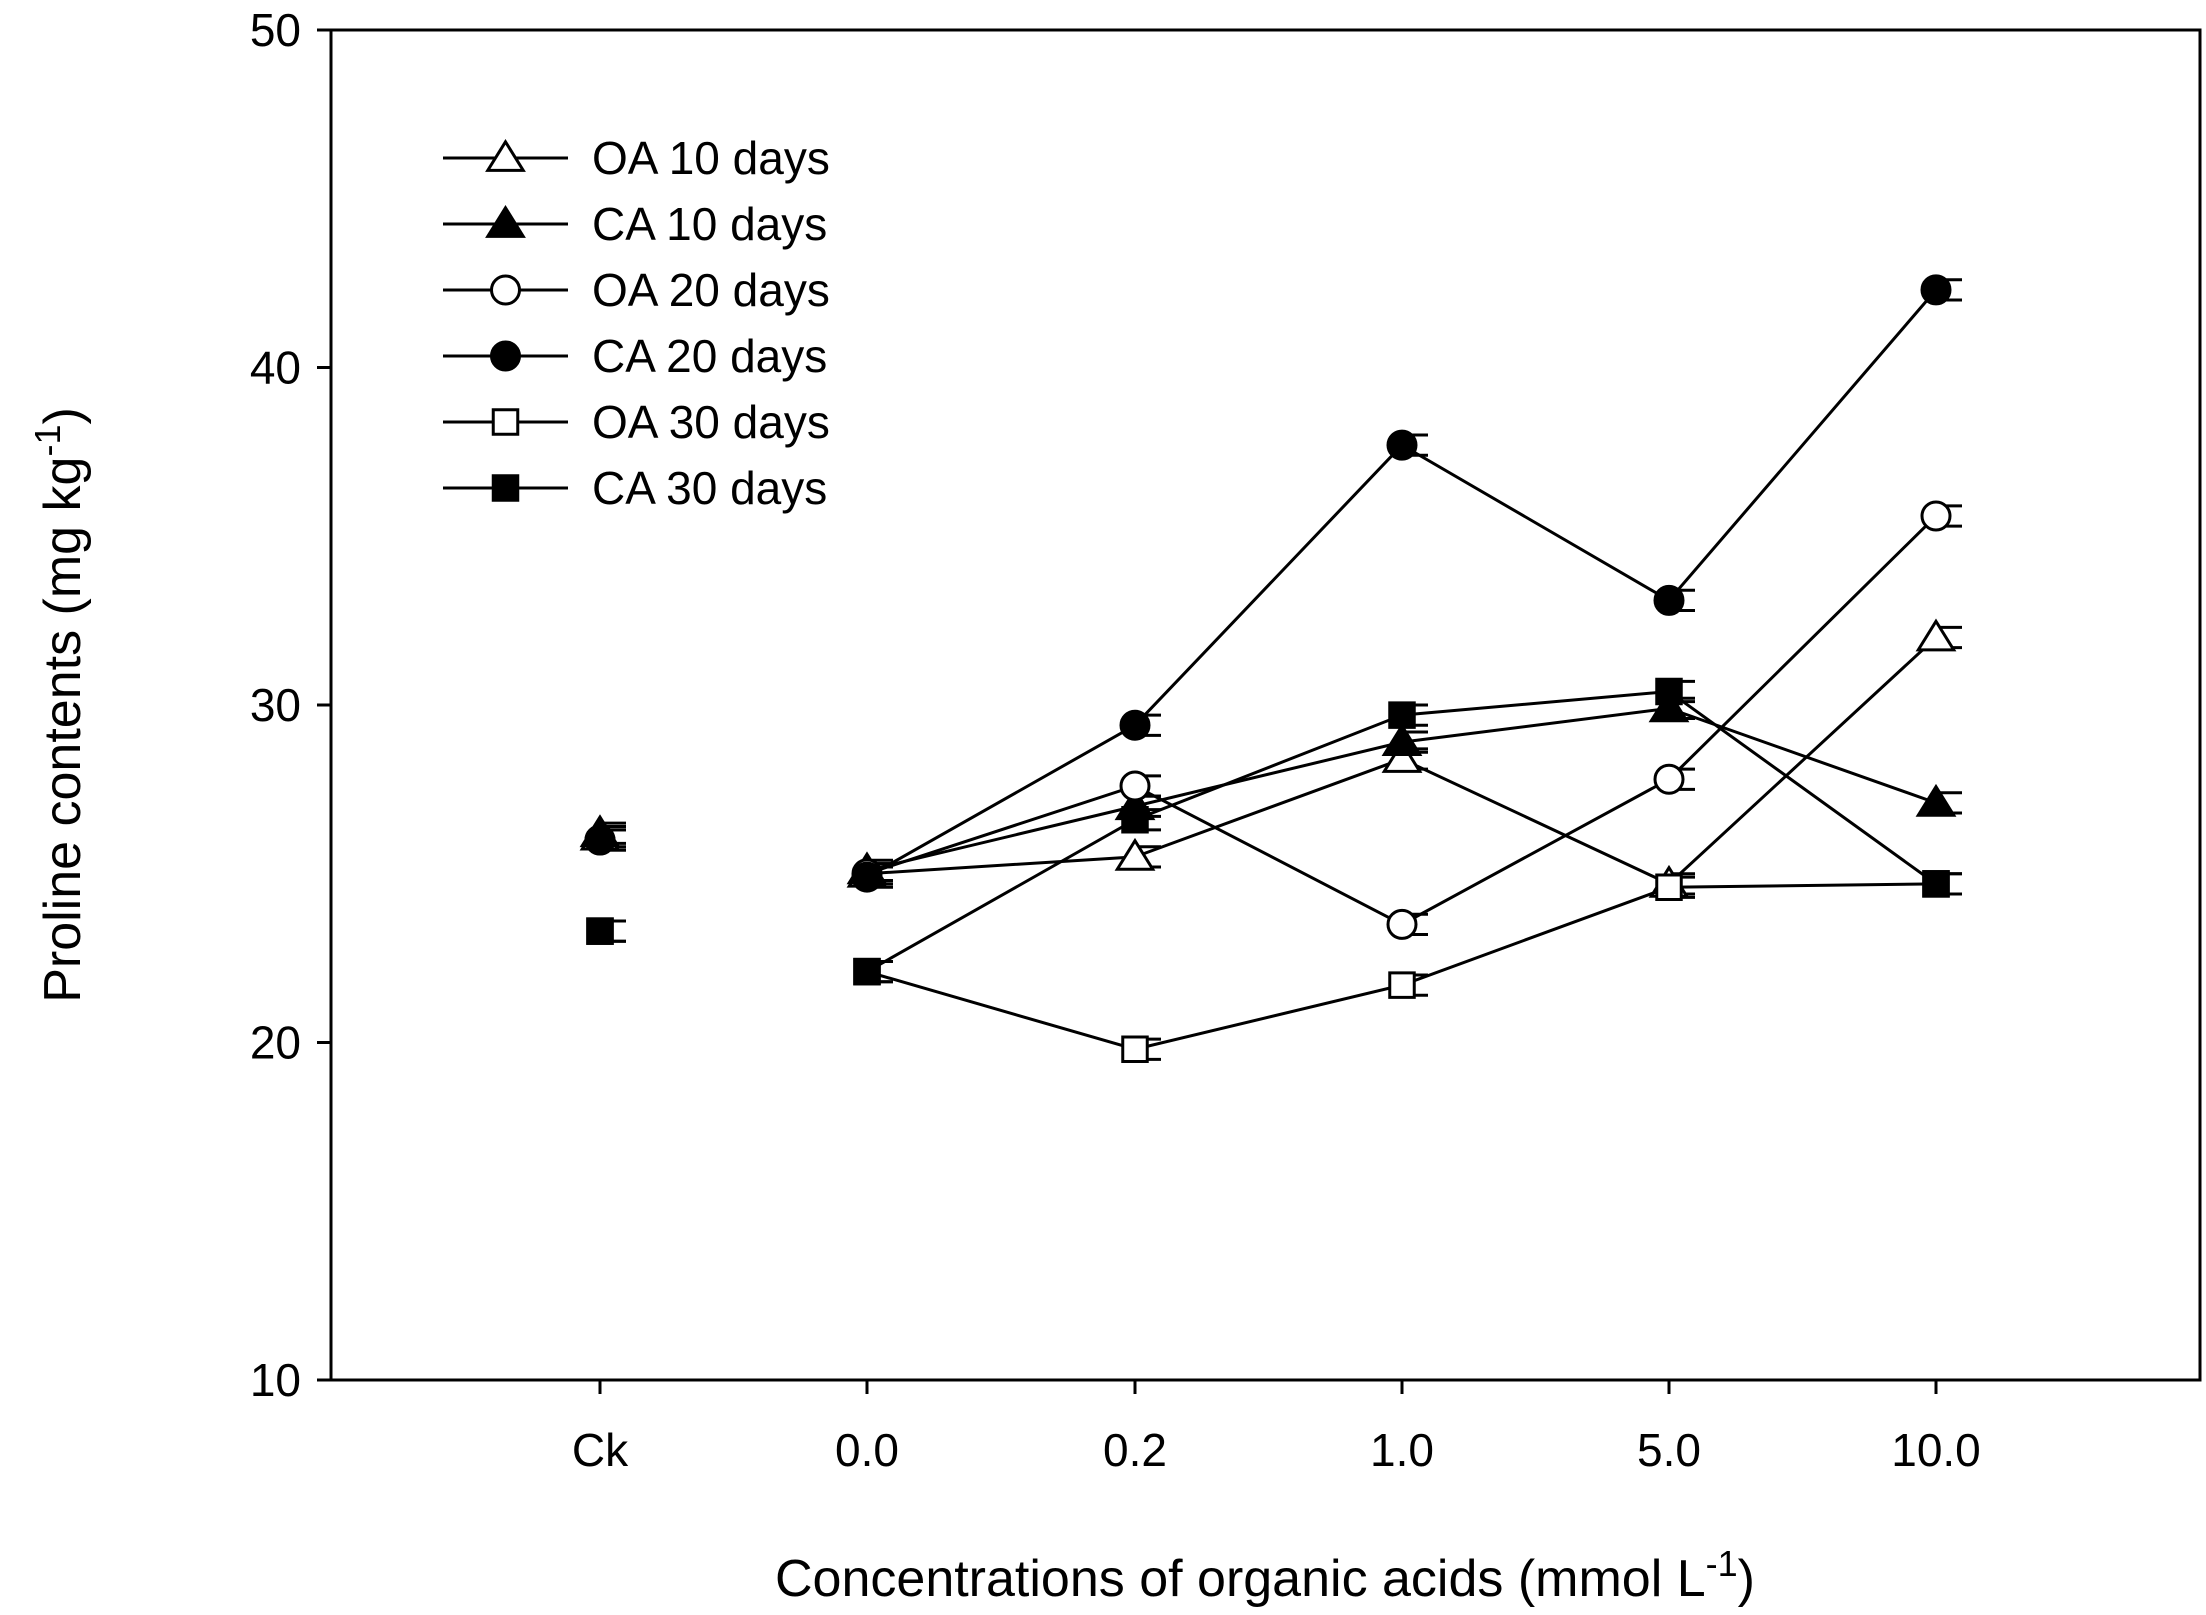  What do you see at coordinates (711, 158) in the screenshot?
I see `legend-label: OA 10 days` at bounding box center [711, 158].